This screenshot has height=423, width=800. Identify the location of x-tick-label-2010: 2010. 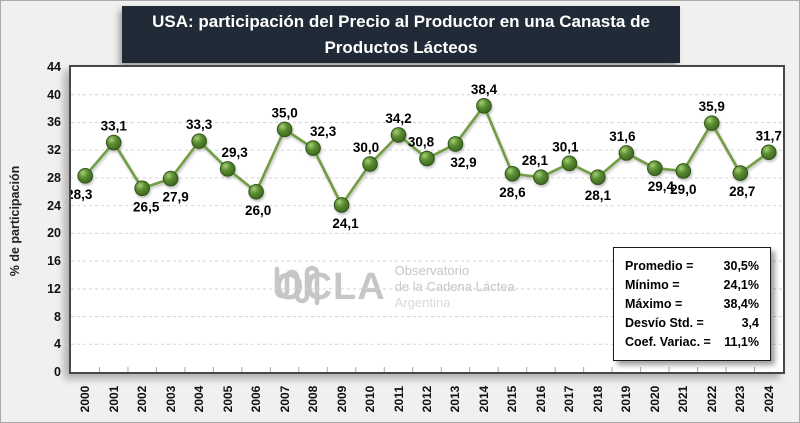
(370, 399).